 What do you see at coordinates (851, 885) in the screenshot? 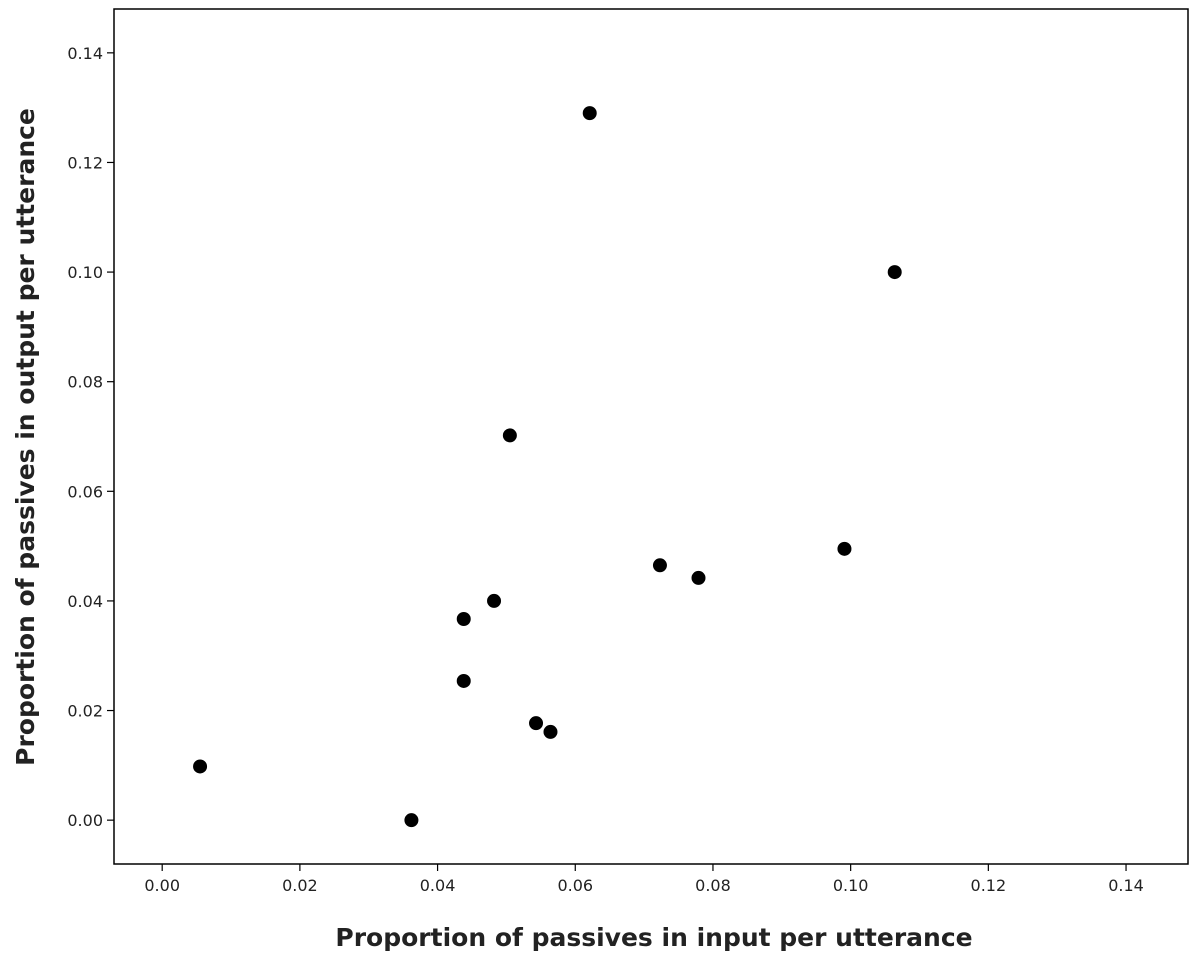
I see `x-tick-label: 0.10` at bounding box center [851, 885].